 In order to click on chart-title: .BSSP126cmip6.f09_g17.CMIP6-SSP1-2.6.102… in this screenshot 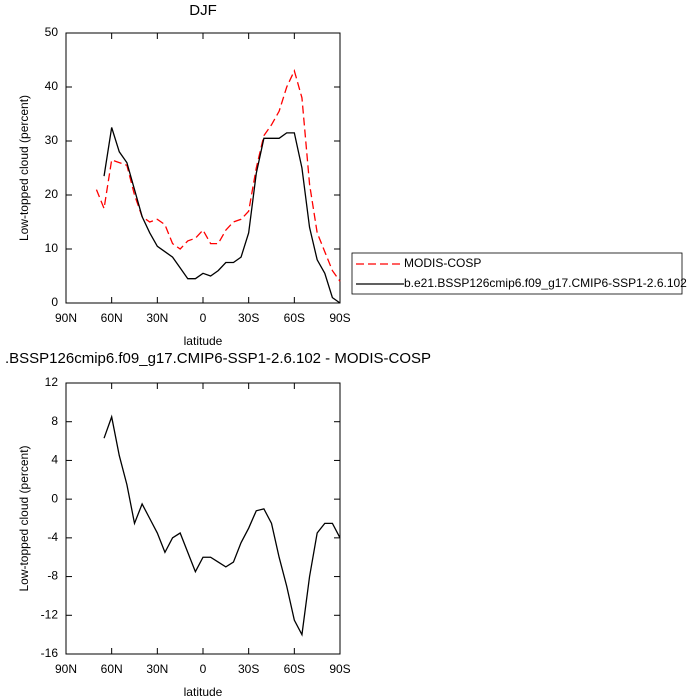, I will do `click(218, 358)`.